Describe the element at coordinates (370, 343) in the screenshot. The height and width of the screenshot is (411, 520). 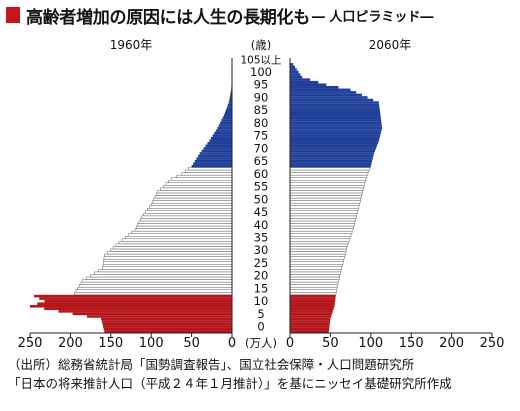
I see `value-tick-label-2060-100: 100` at that location.